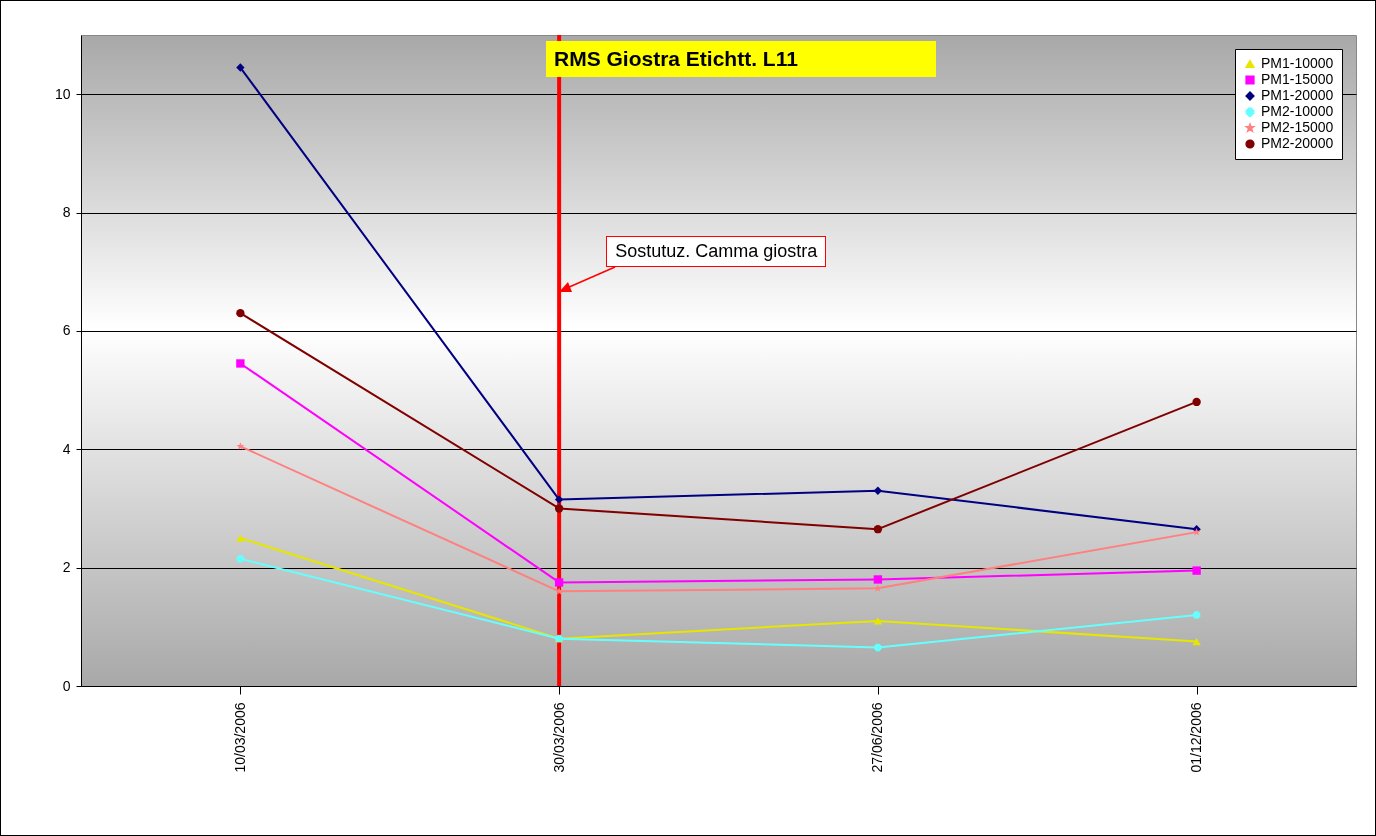 Image resolution: width=1376 pixels, height=836 pixels. I want to click on x-tick-label: 30/03/2006, so click(558, 737).